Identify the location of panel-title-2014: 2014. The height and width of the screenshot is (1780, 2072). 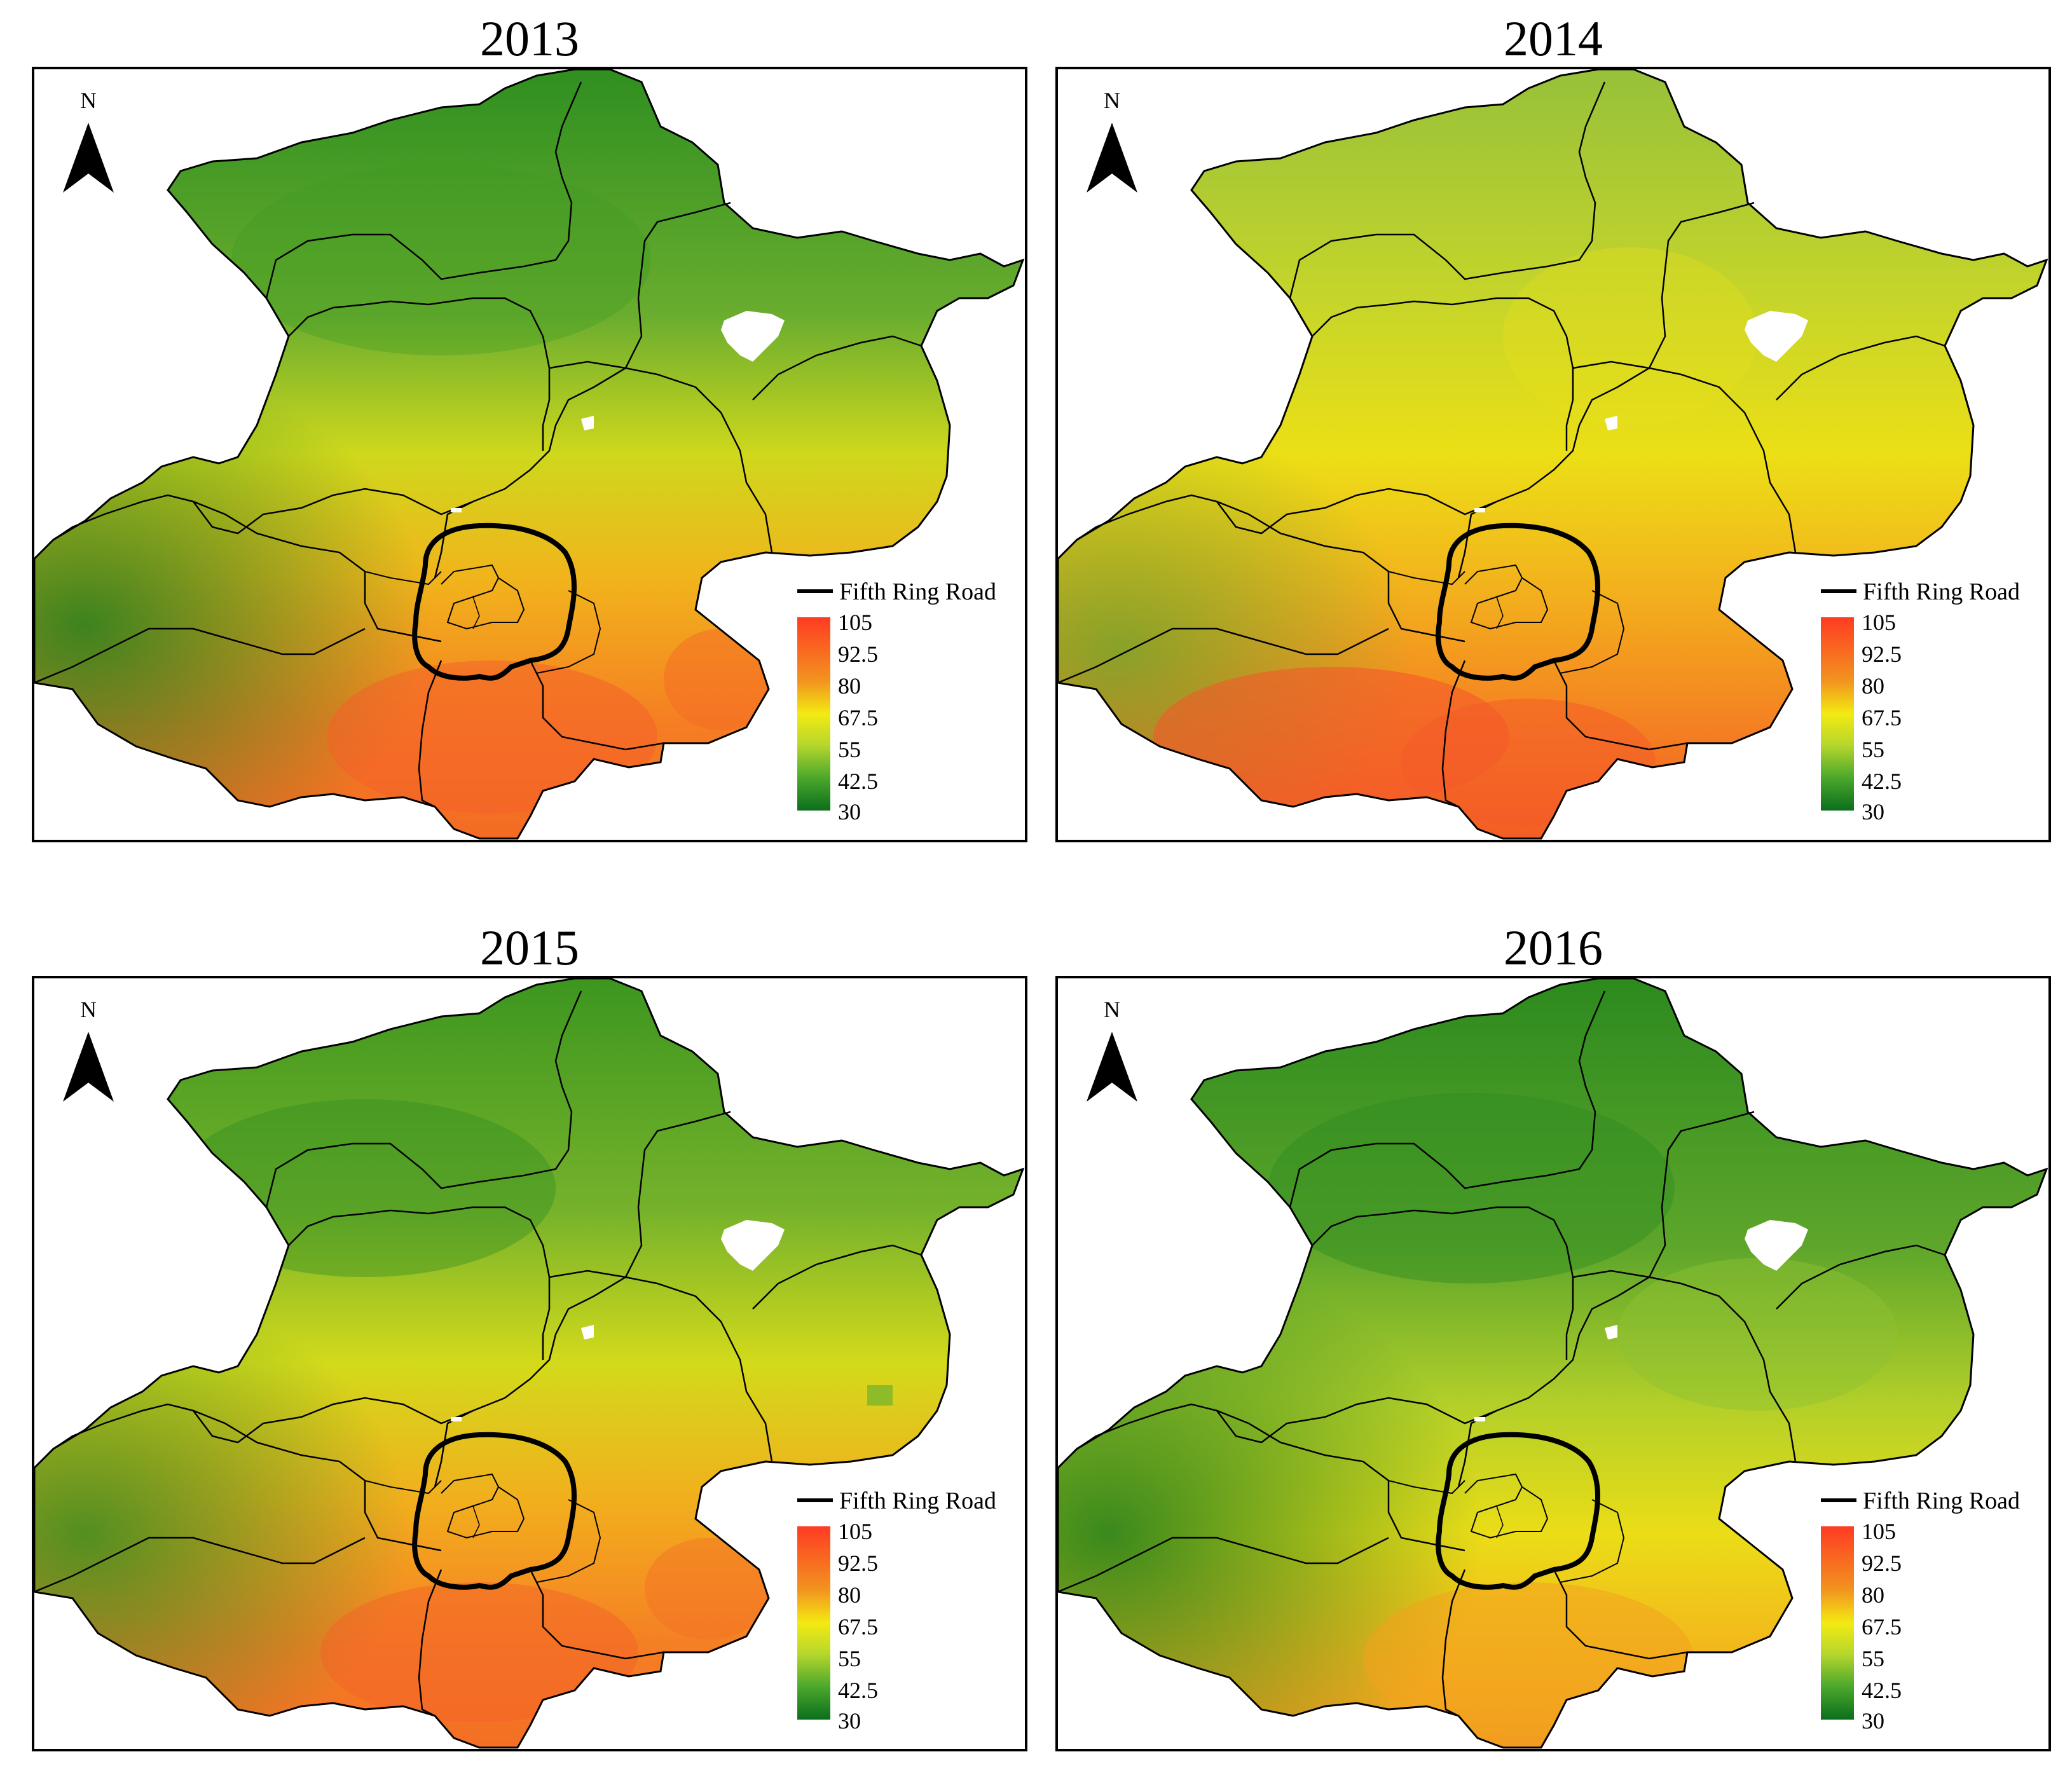
(1553, 38).